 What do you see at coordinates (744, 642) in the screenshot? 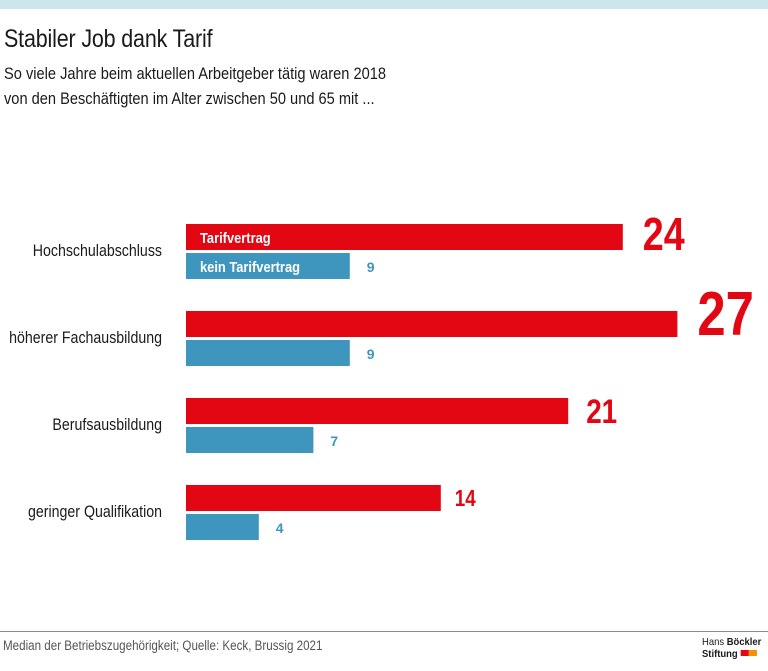
I see `logo-text-boeckler: Böckler` at bounding box center [744, 642].